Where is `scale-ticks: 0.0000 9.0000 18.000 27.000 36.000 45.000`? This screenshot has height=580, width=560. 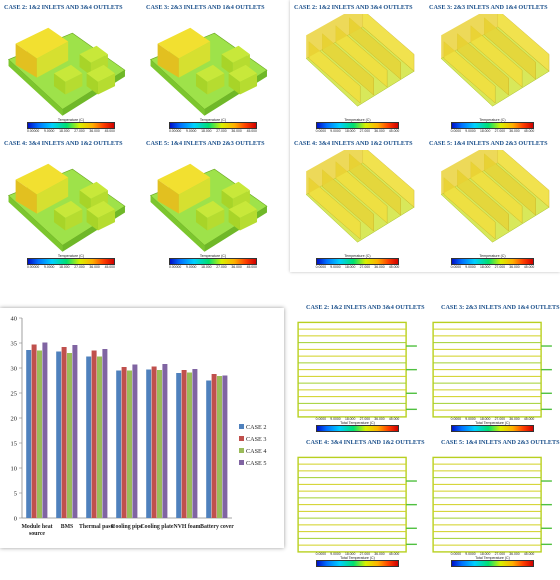
scale-ticks: 0.0000 9.0000 18.000 27.000 36.000 45.000 is located at coordinates (493, 419).